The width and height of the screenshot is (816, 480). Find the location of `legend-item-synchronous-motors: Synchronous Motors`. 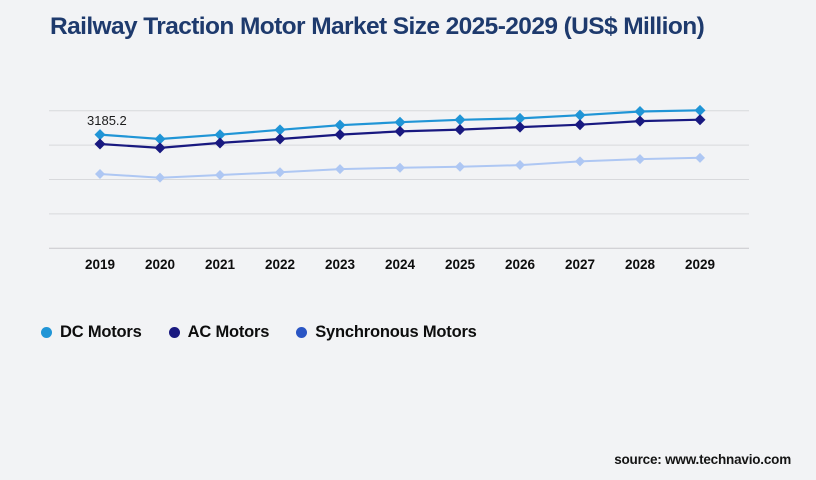

legend-item-synchronous-motors: Synchronous Motors is located at coordinates (386, 332).